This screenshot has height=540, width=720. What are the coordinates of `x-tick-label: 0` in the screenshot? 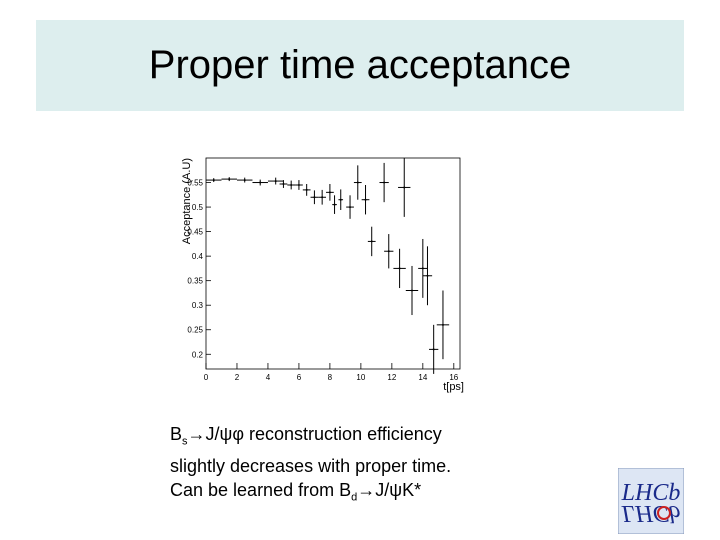 It's located at (206, 377).